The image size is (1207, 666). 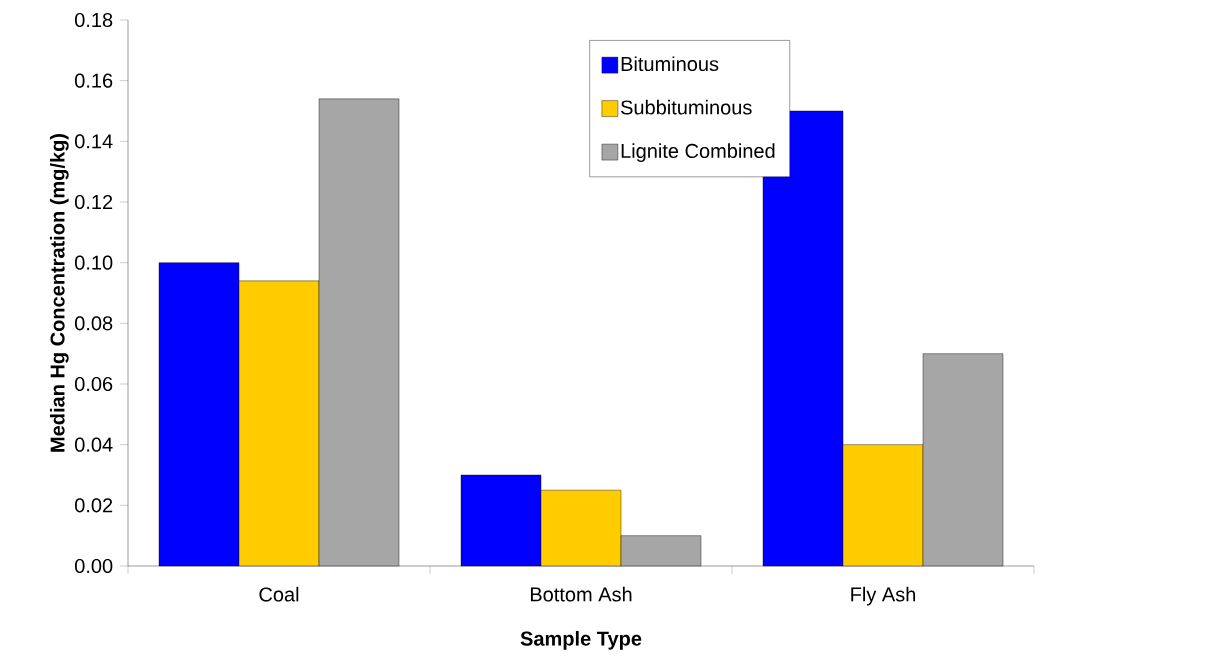 I want to click on legend-label: Lignite Combined, so click(x=698, y=152).